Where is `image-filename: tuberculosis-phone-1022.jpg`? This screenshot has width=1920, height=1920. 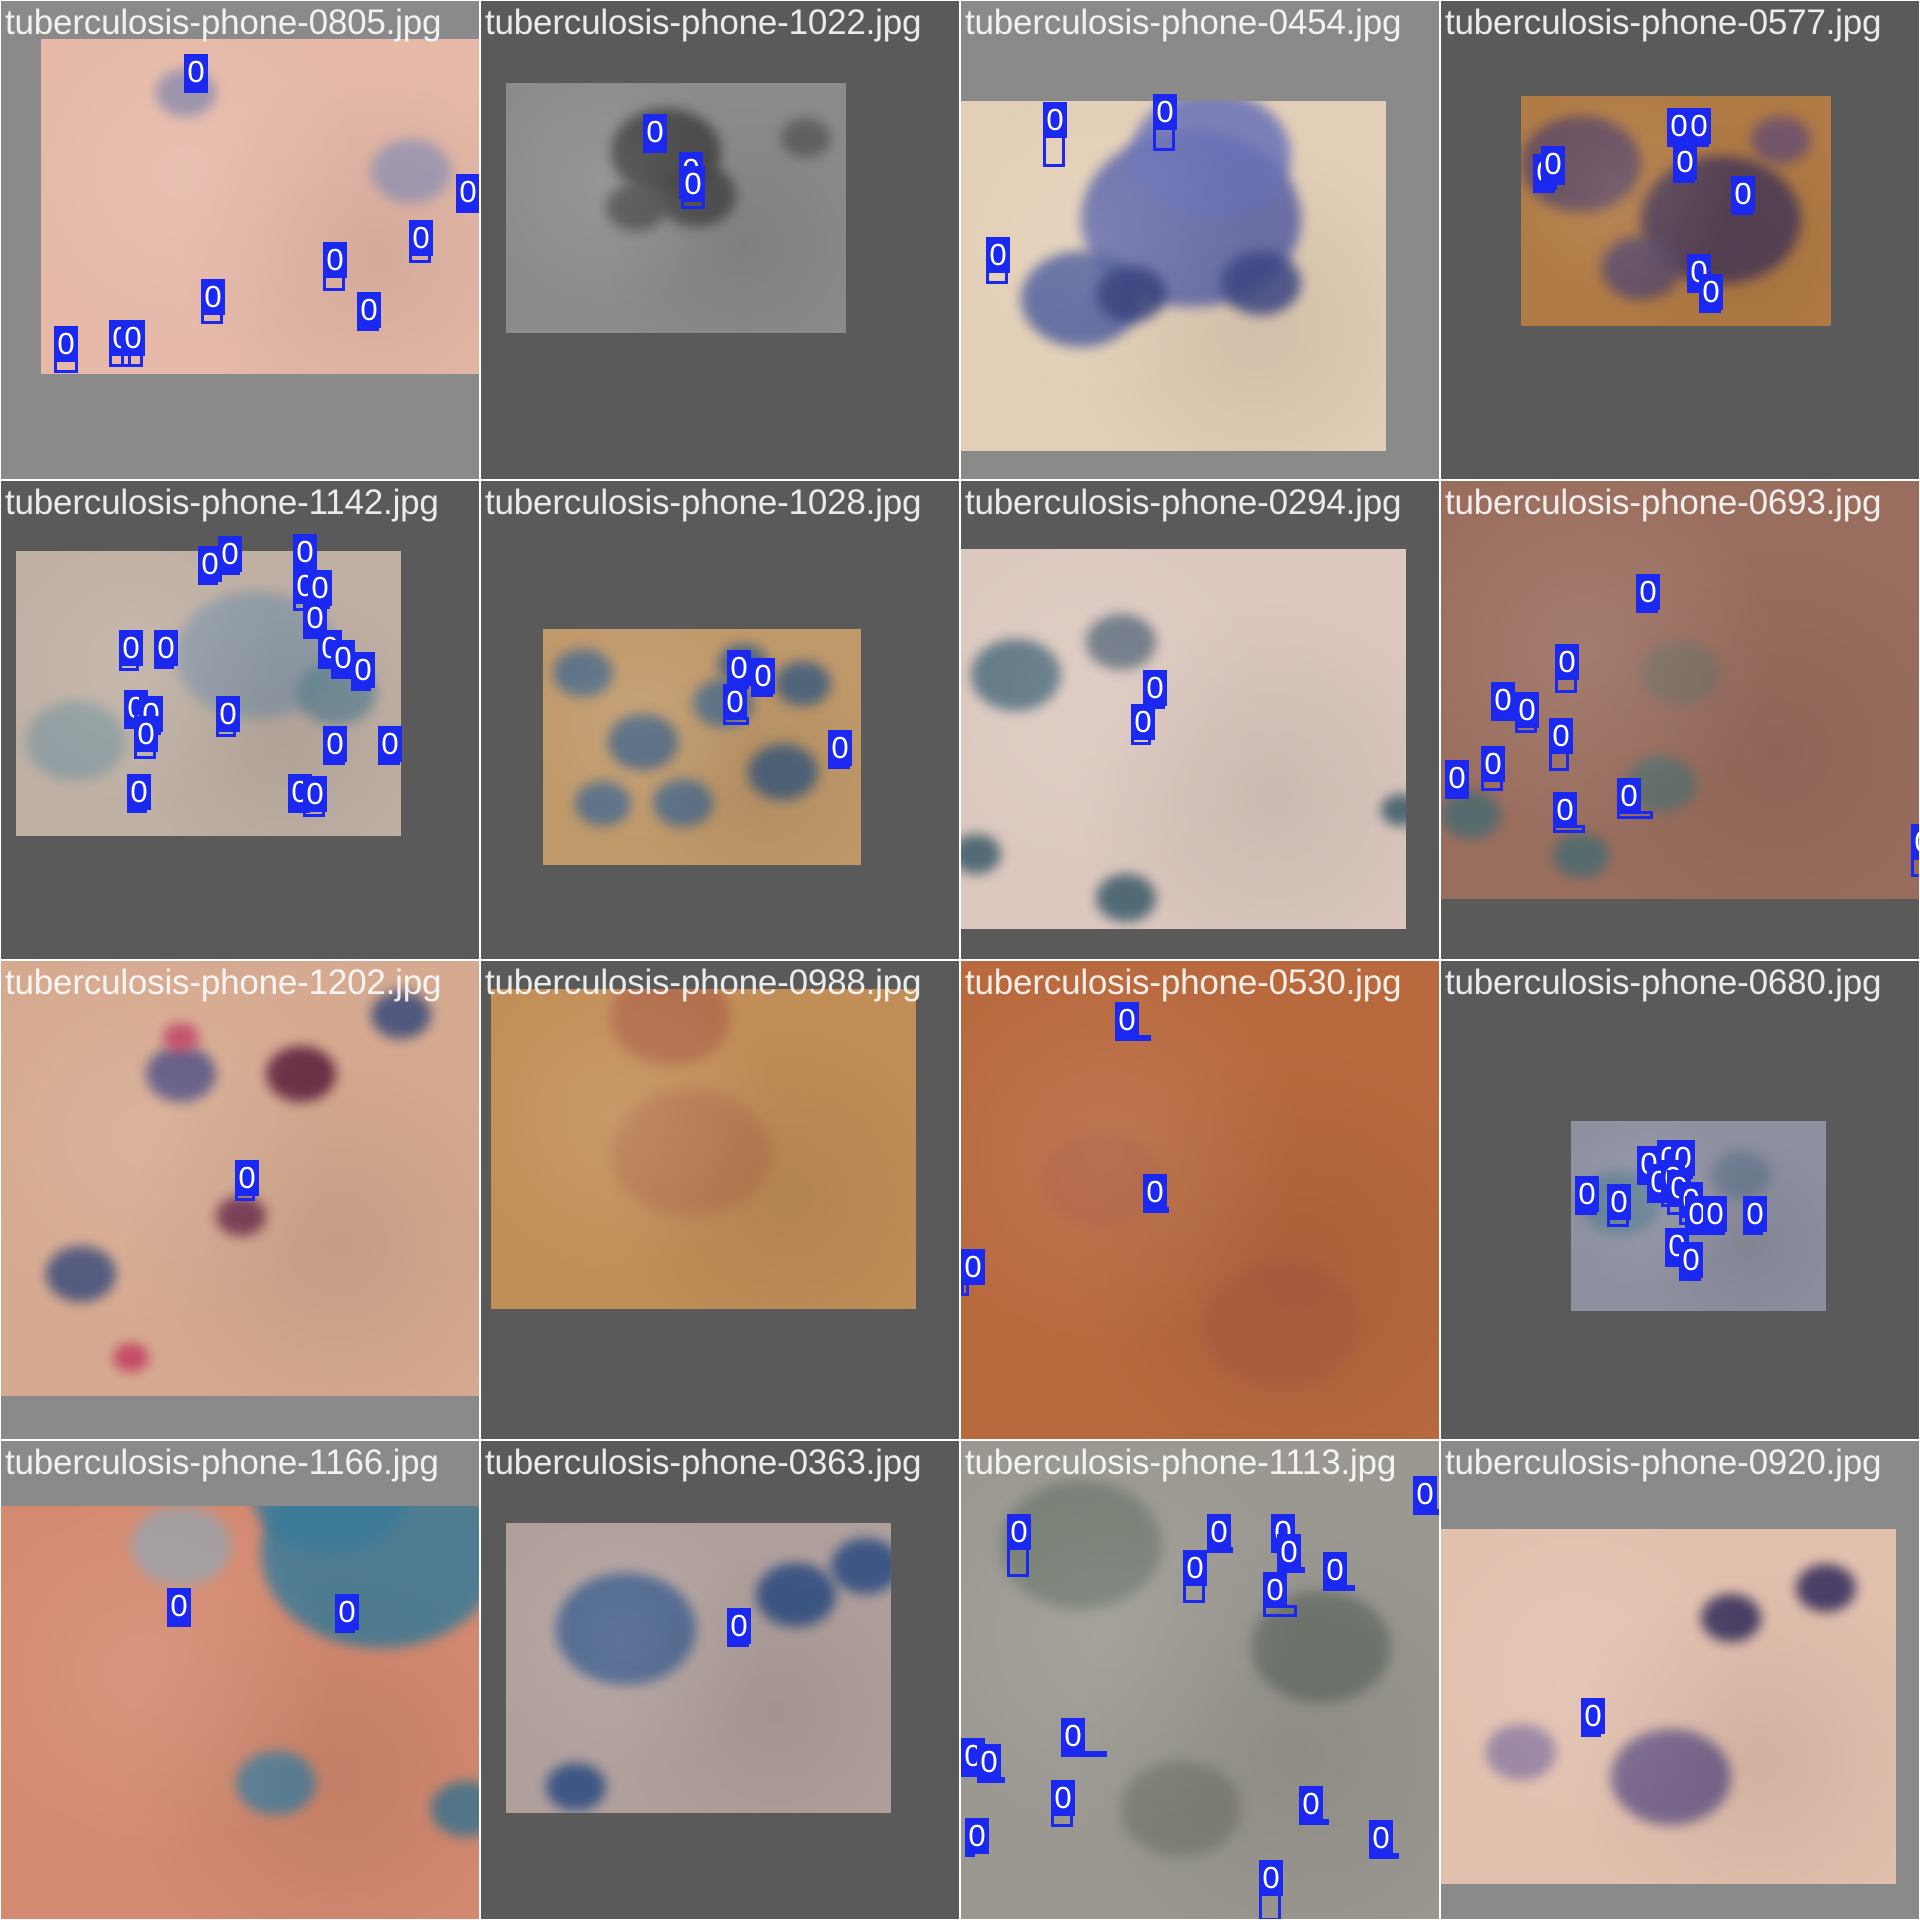
image-filename: tuberculosis-phone-1022.jpg is located at coordinates (703, 22).